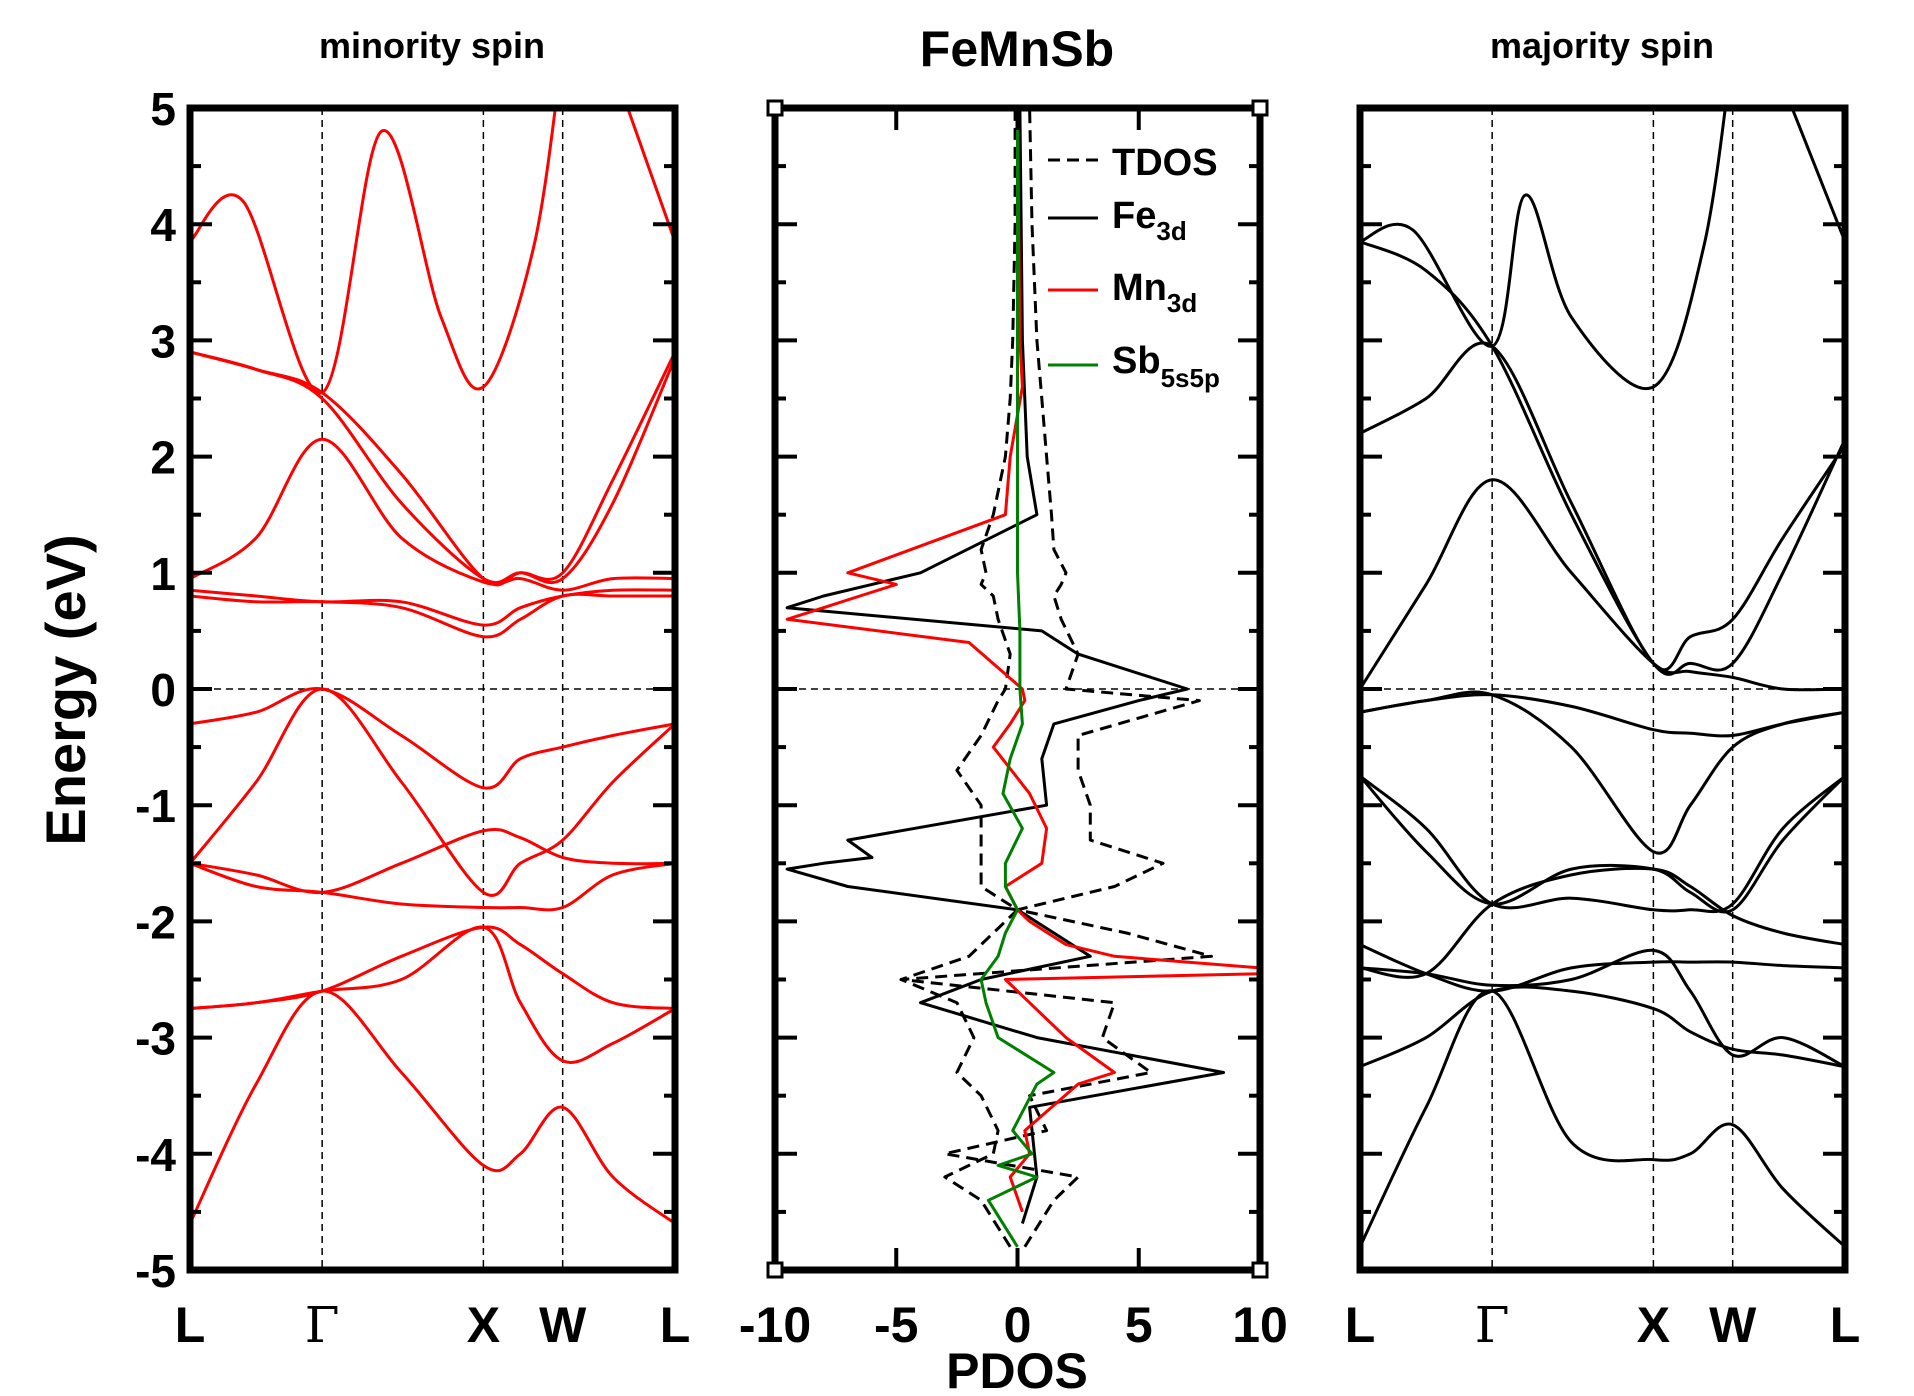 This screenshot has width=1914, height=1396. What do you see at coordinates (1733, 1325) in the screenshot?
I see `majority-klabel: W` at bounding box center [1733, 1325].